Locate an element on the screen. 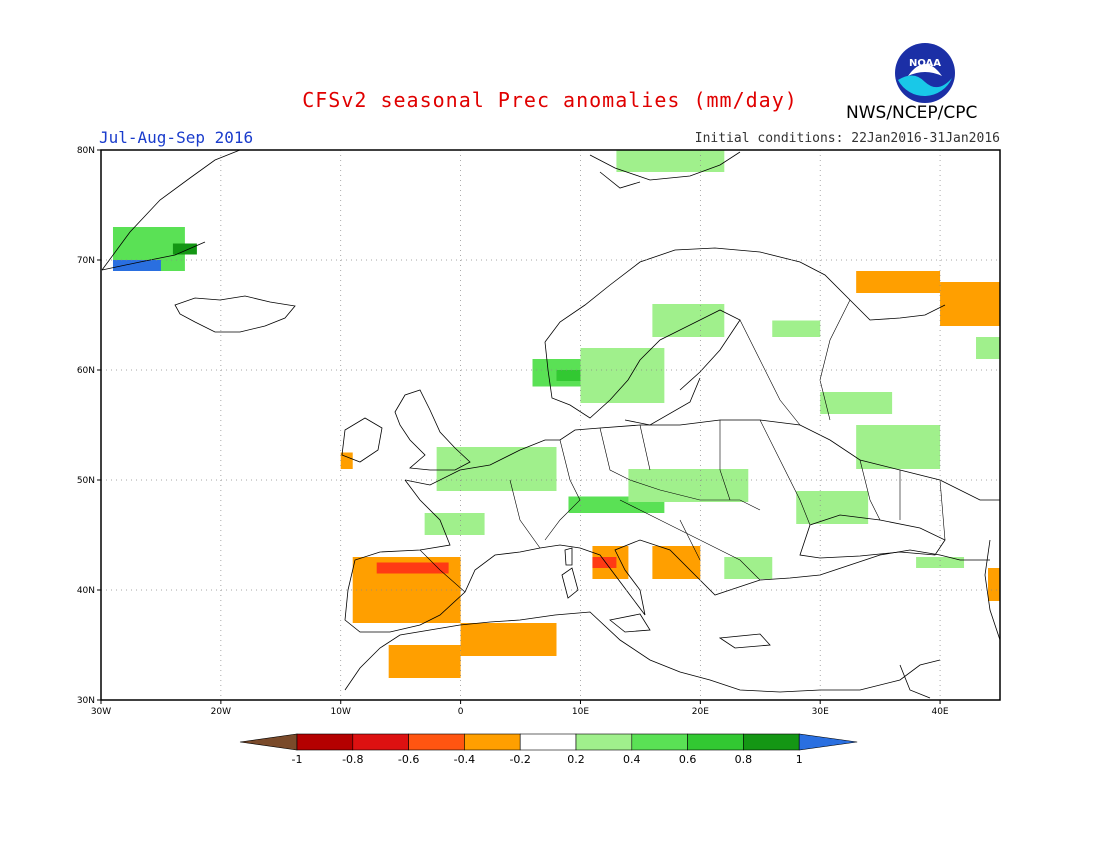  lon-labels: 30W 20W 10W 0 10E 20E 30E 40E is located at coordinates (520, 712).